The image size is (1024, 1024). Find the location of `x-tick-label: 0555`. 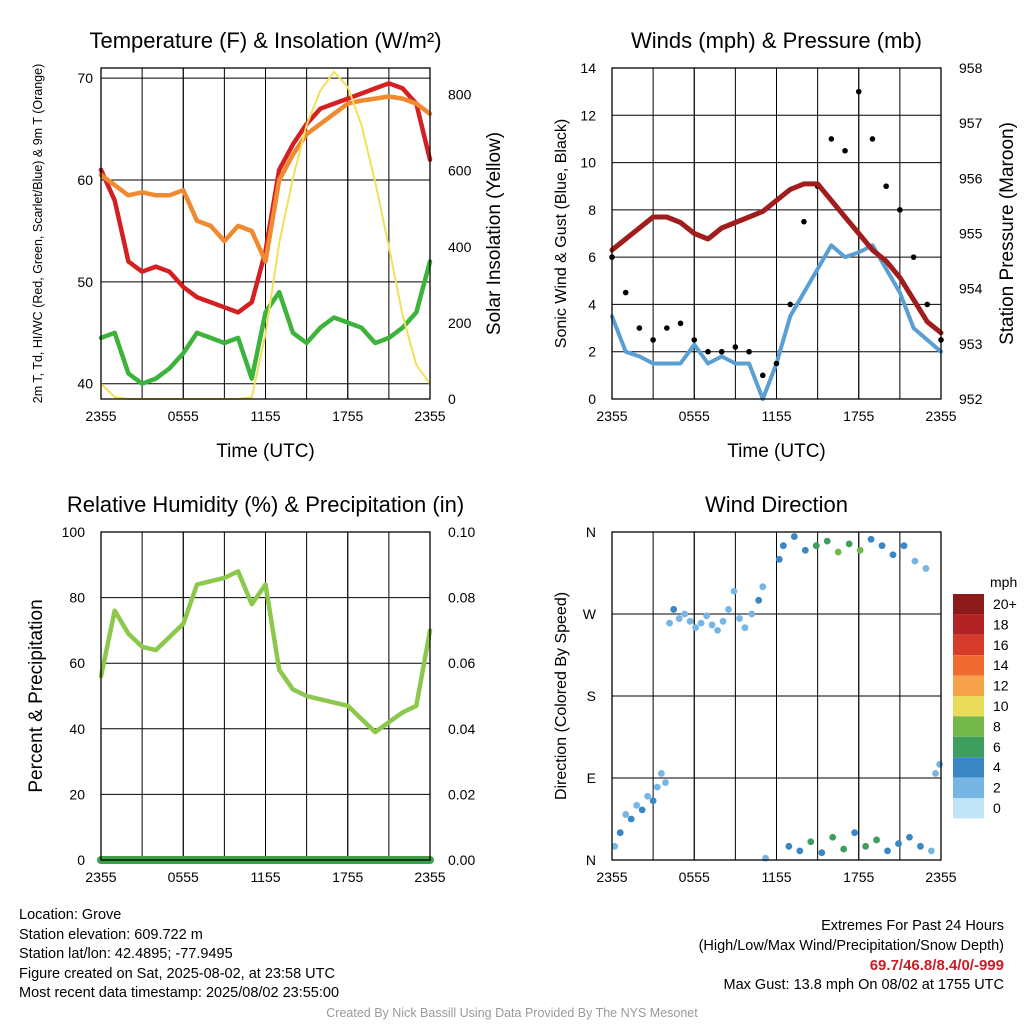

x-tick-label: 0555 is located at coordinates (183, 877).